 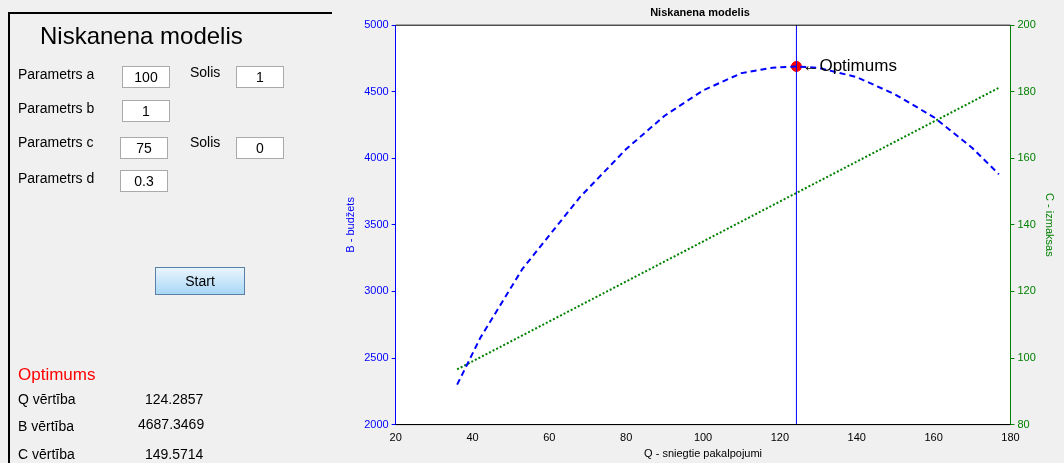 I want to click on text: Parametrs d, so click(x=56, y=178).